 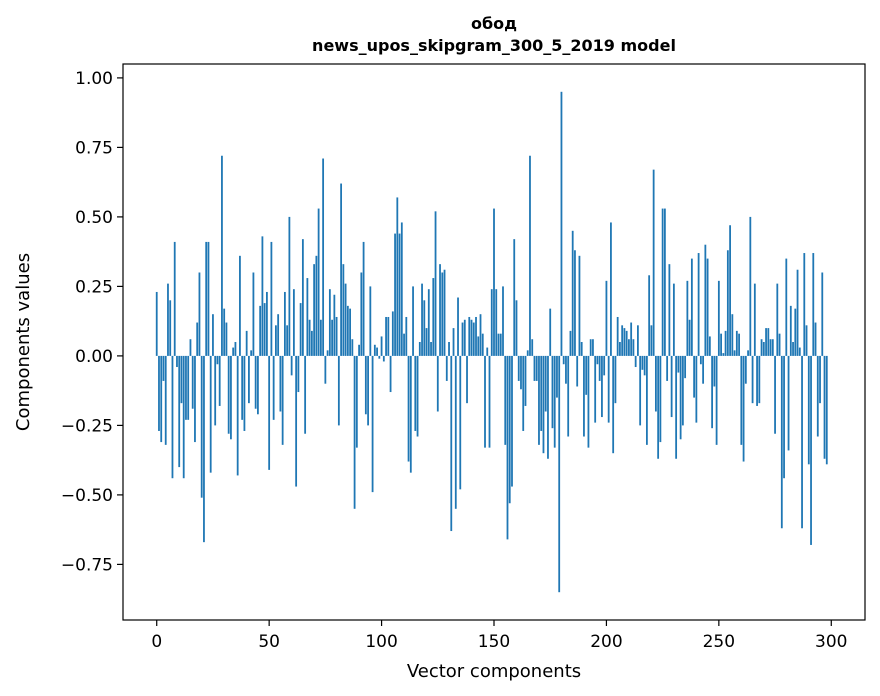 What do you see at coordinates (94, 357) in the screenshot?
I see `y-tick-label: 0.00` at bounding box center [94, 357].